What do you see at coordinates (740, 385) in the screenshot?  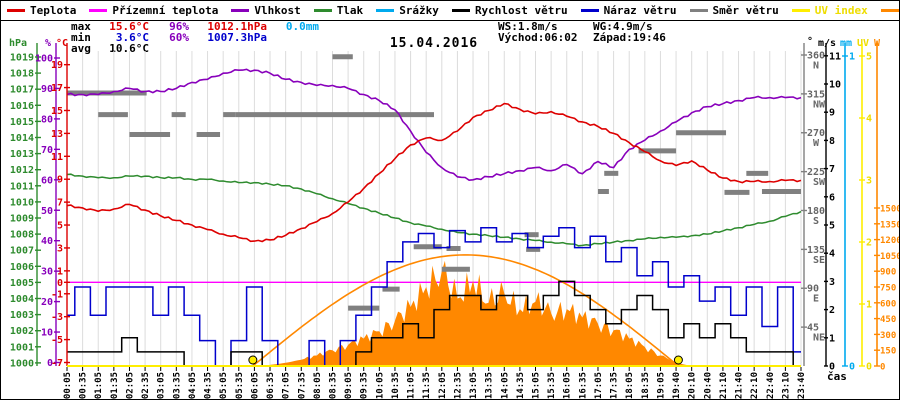 I see `svg-text: 21:40` at bounding box center [740, 385].